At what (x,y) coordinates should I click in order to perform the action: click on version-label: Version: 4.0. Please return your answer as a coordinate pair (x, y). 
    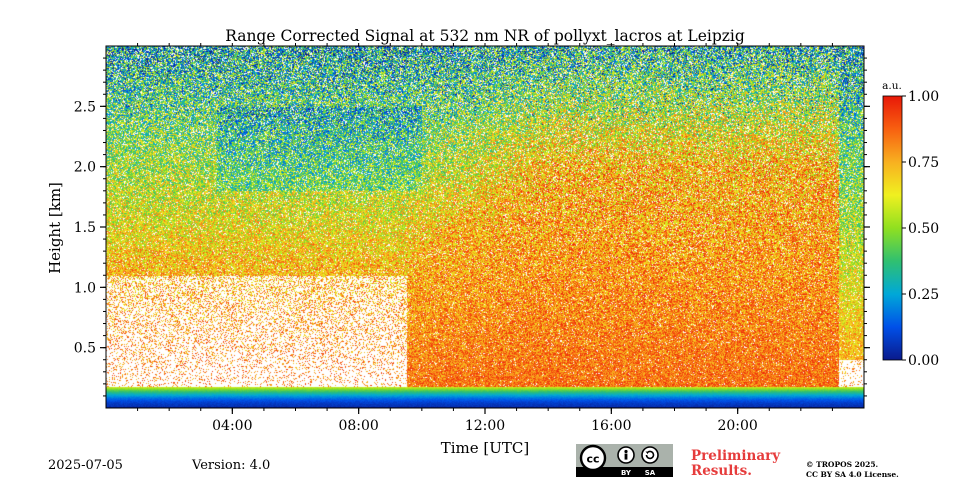
    Looking at the image, I should click on (231, 465).